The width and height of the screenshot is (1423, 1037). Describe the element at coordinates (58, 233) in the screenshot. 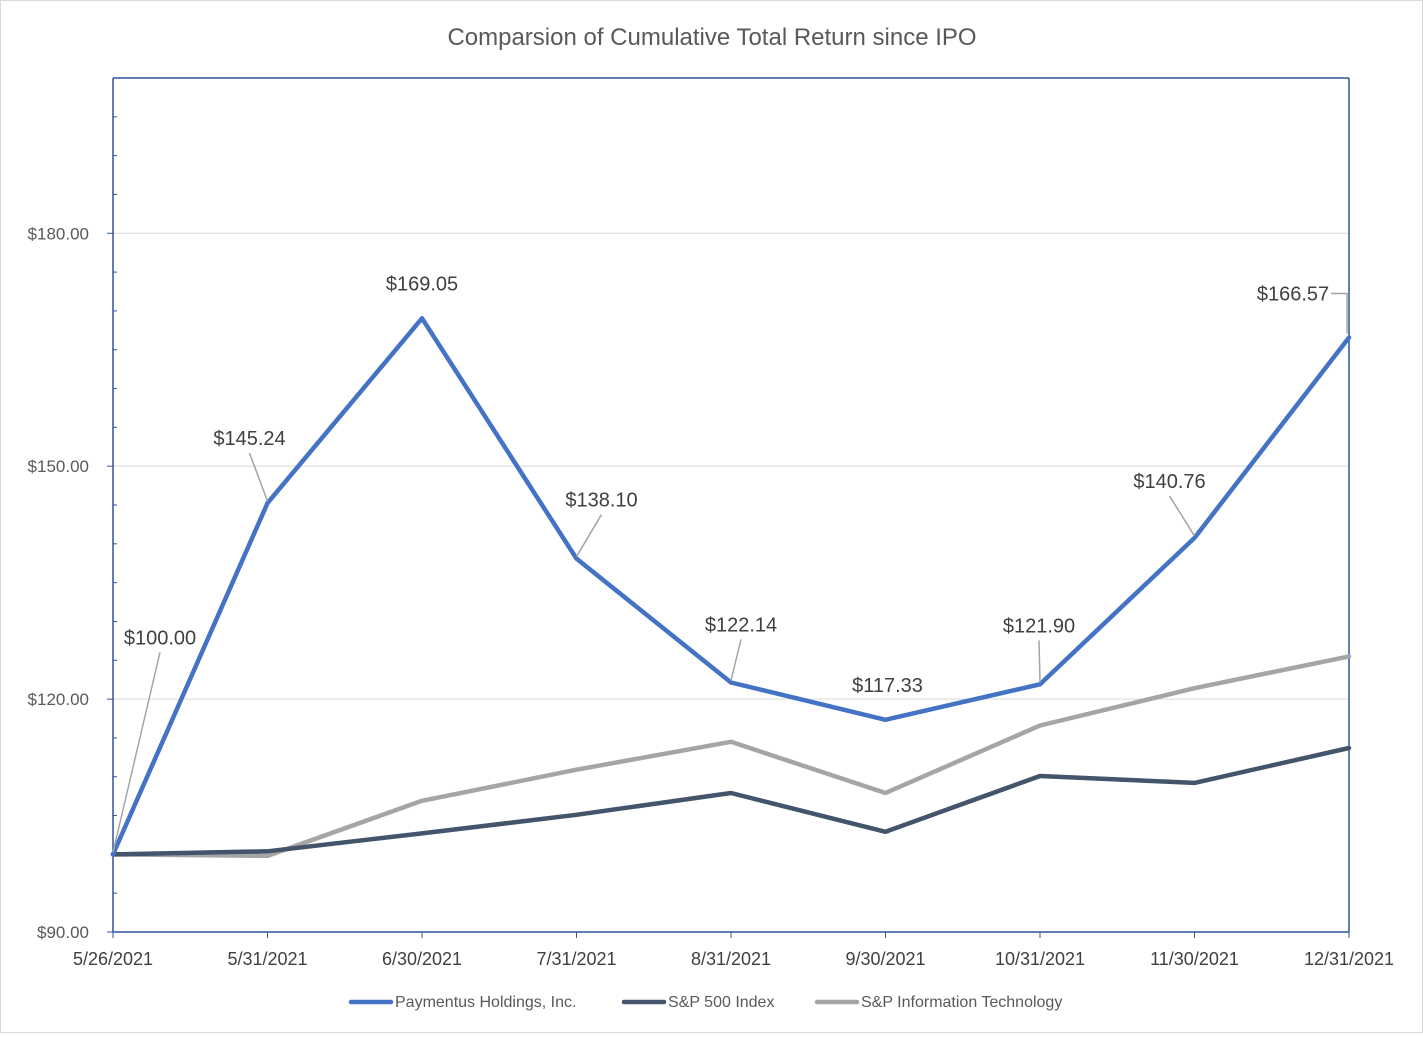

I see `y-tick-label: $180.00` at that location.